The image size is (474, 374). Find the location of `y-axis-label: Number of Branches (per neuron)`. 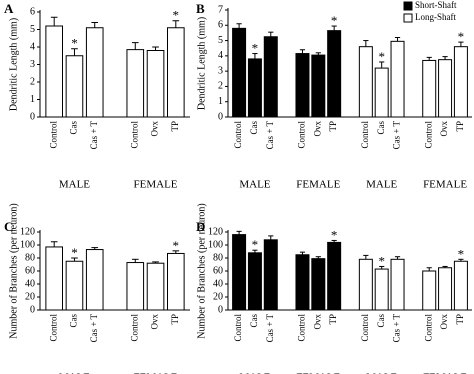

y-axis-label: Number of Branches (per neuron) is located at coordinates (13, 271).